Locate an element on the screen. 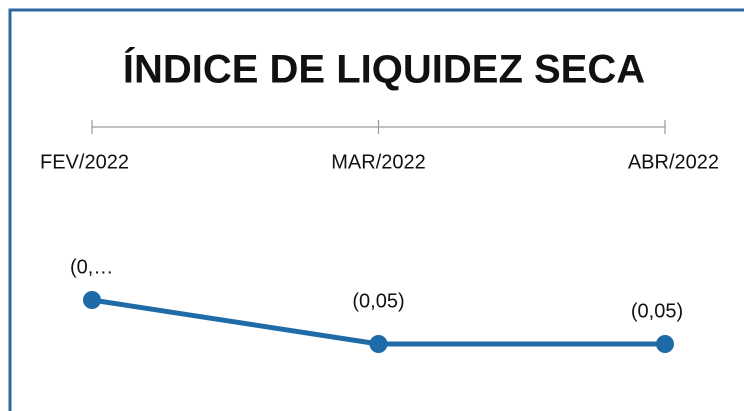 This screenshot has width=744, height=411. x-tick-label: MAR/2022 is located at coordinates (378, 162).